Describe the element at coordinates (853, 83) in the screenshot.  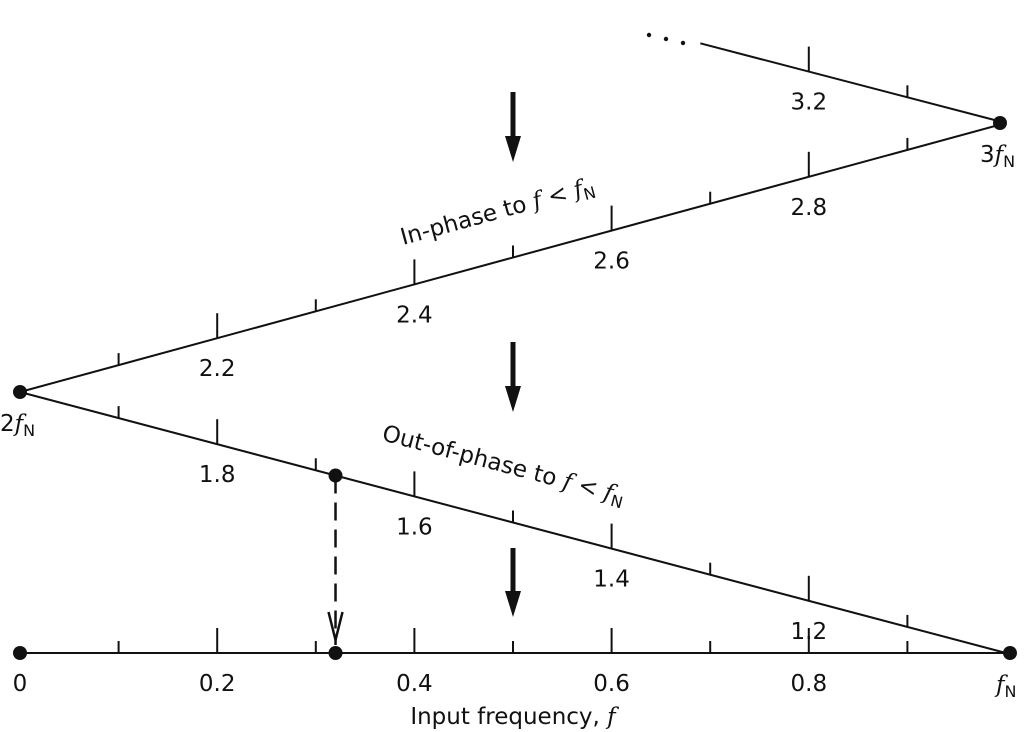
I see `upper-segment` at that location.